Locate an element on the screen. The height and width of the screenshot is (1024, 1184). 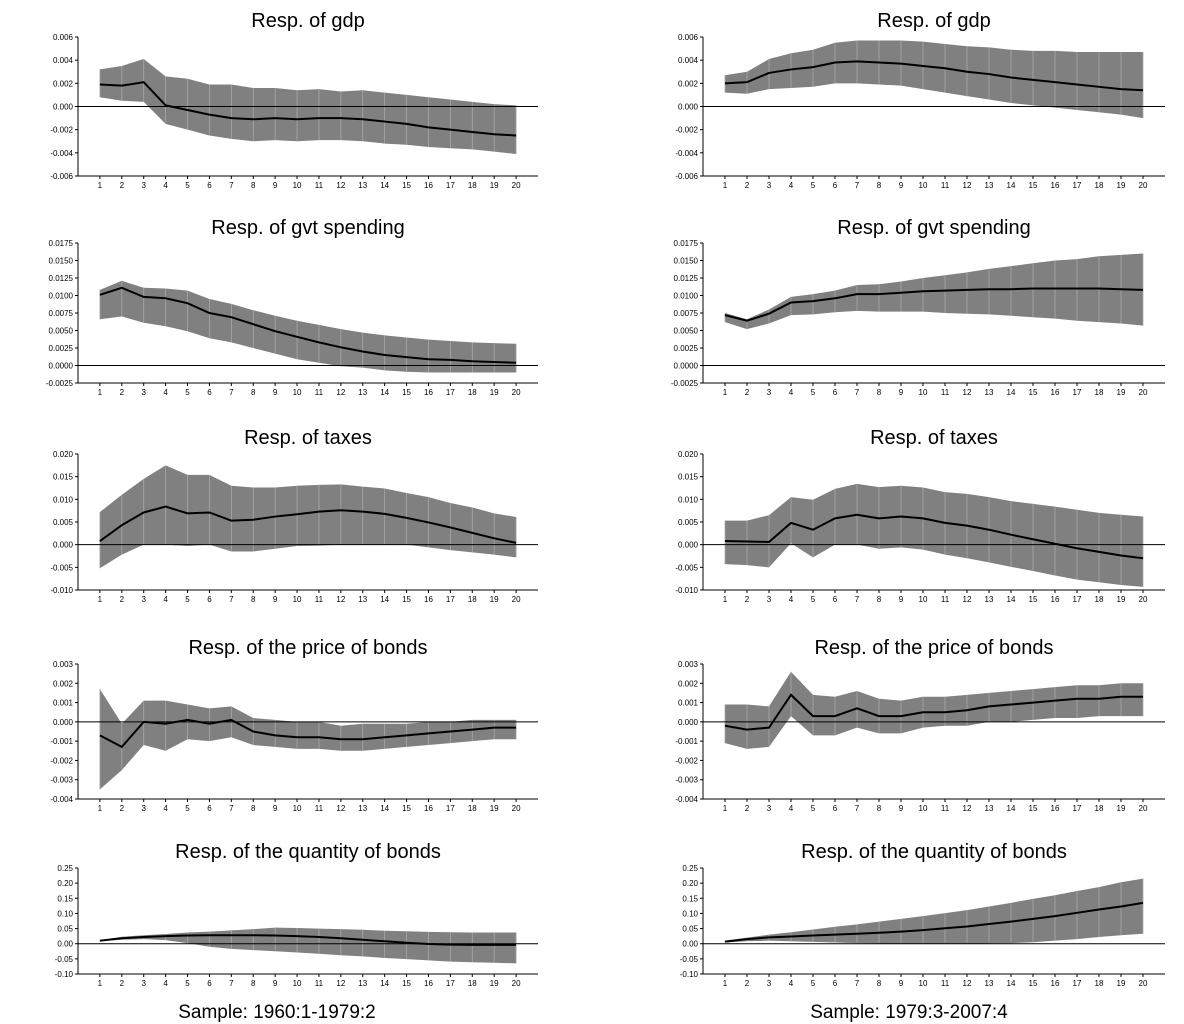
y-tick-label: -0.0025 is located at coordinates (685, 383).